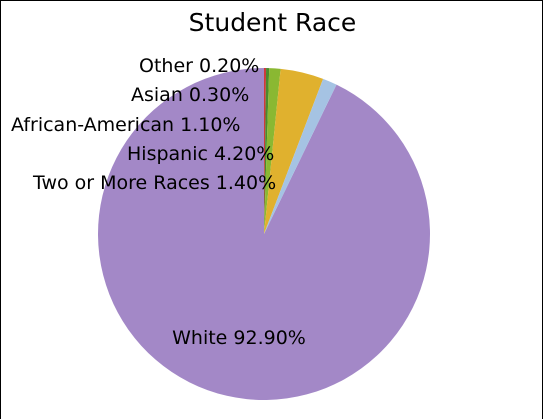  I want to click on pie-slice-two-or-more-races, so click(300, 156).